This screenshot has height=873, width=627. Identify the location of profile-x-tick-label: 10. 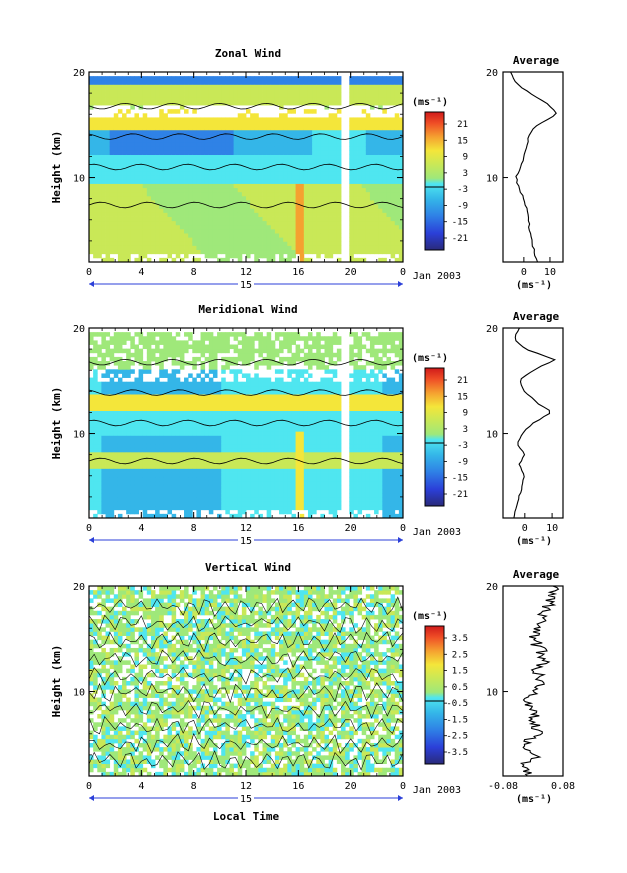
(550, 272).